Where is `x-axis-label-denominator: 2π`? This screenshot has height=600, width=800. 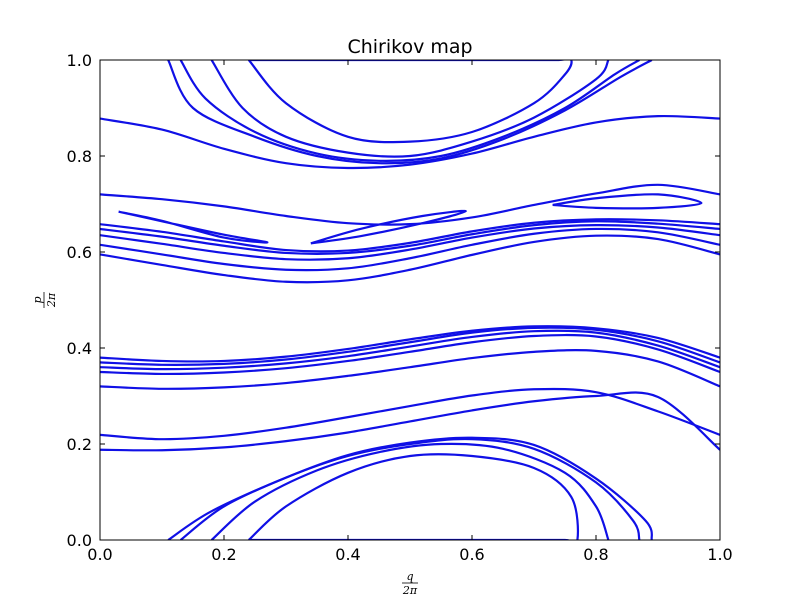
x-axis-label-denominator: 2π is located at coordinates (410, 590).